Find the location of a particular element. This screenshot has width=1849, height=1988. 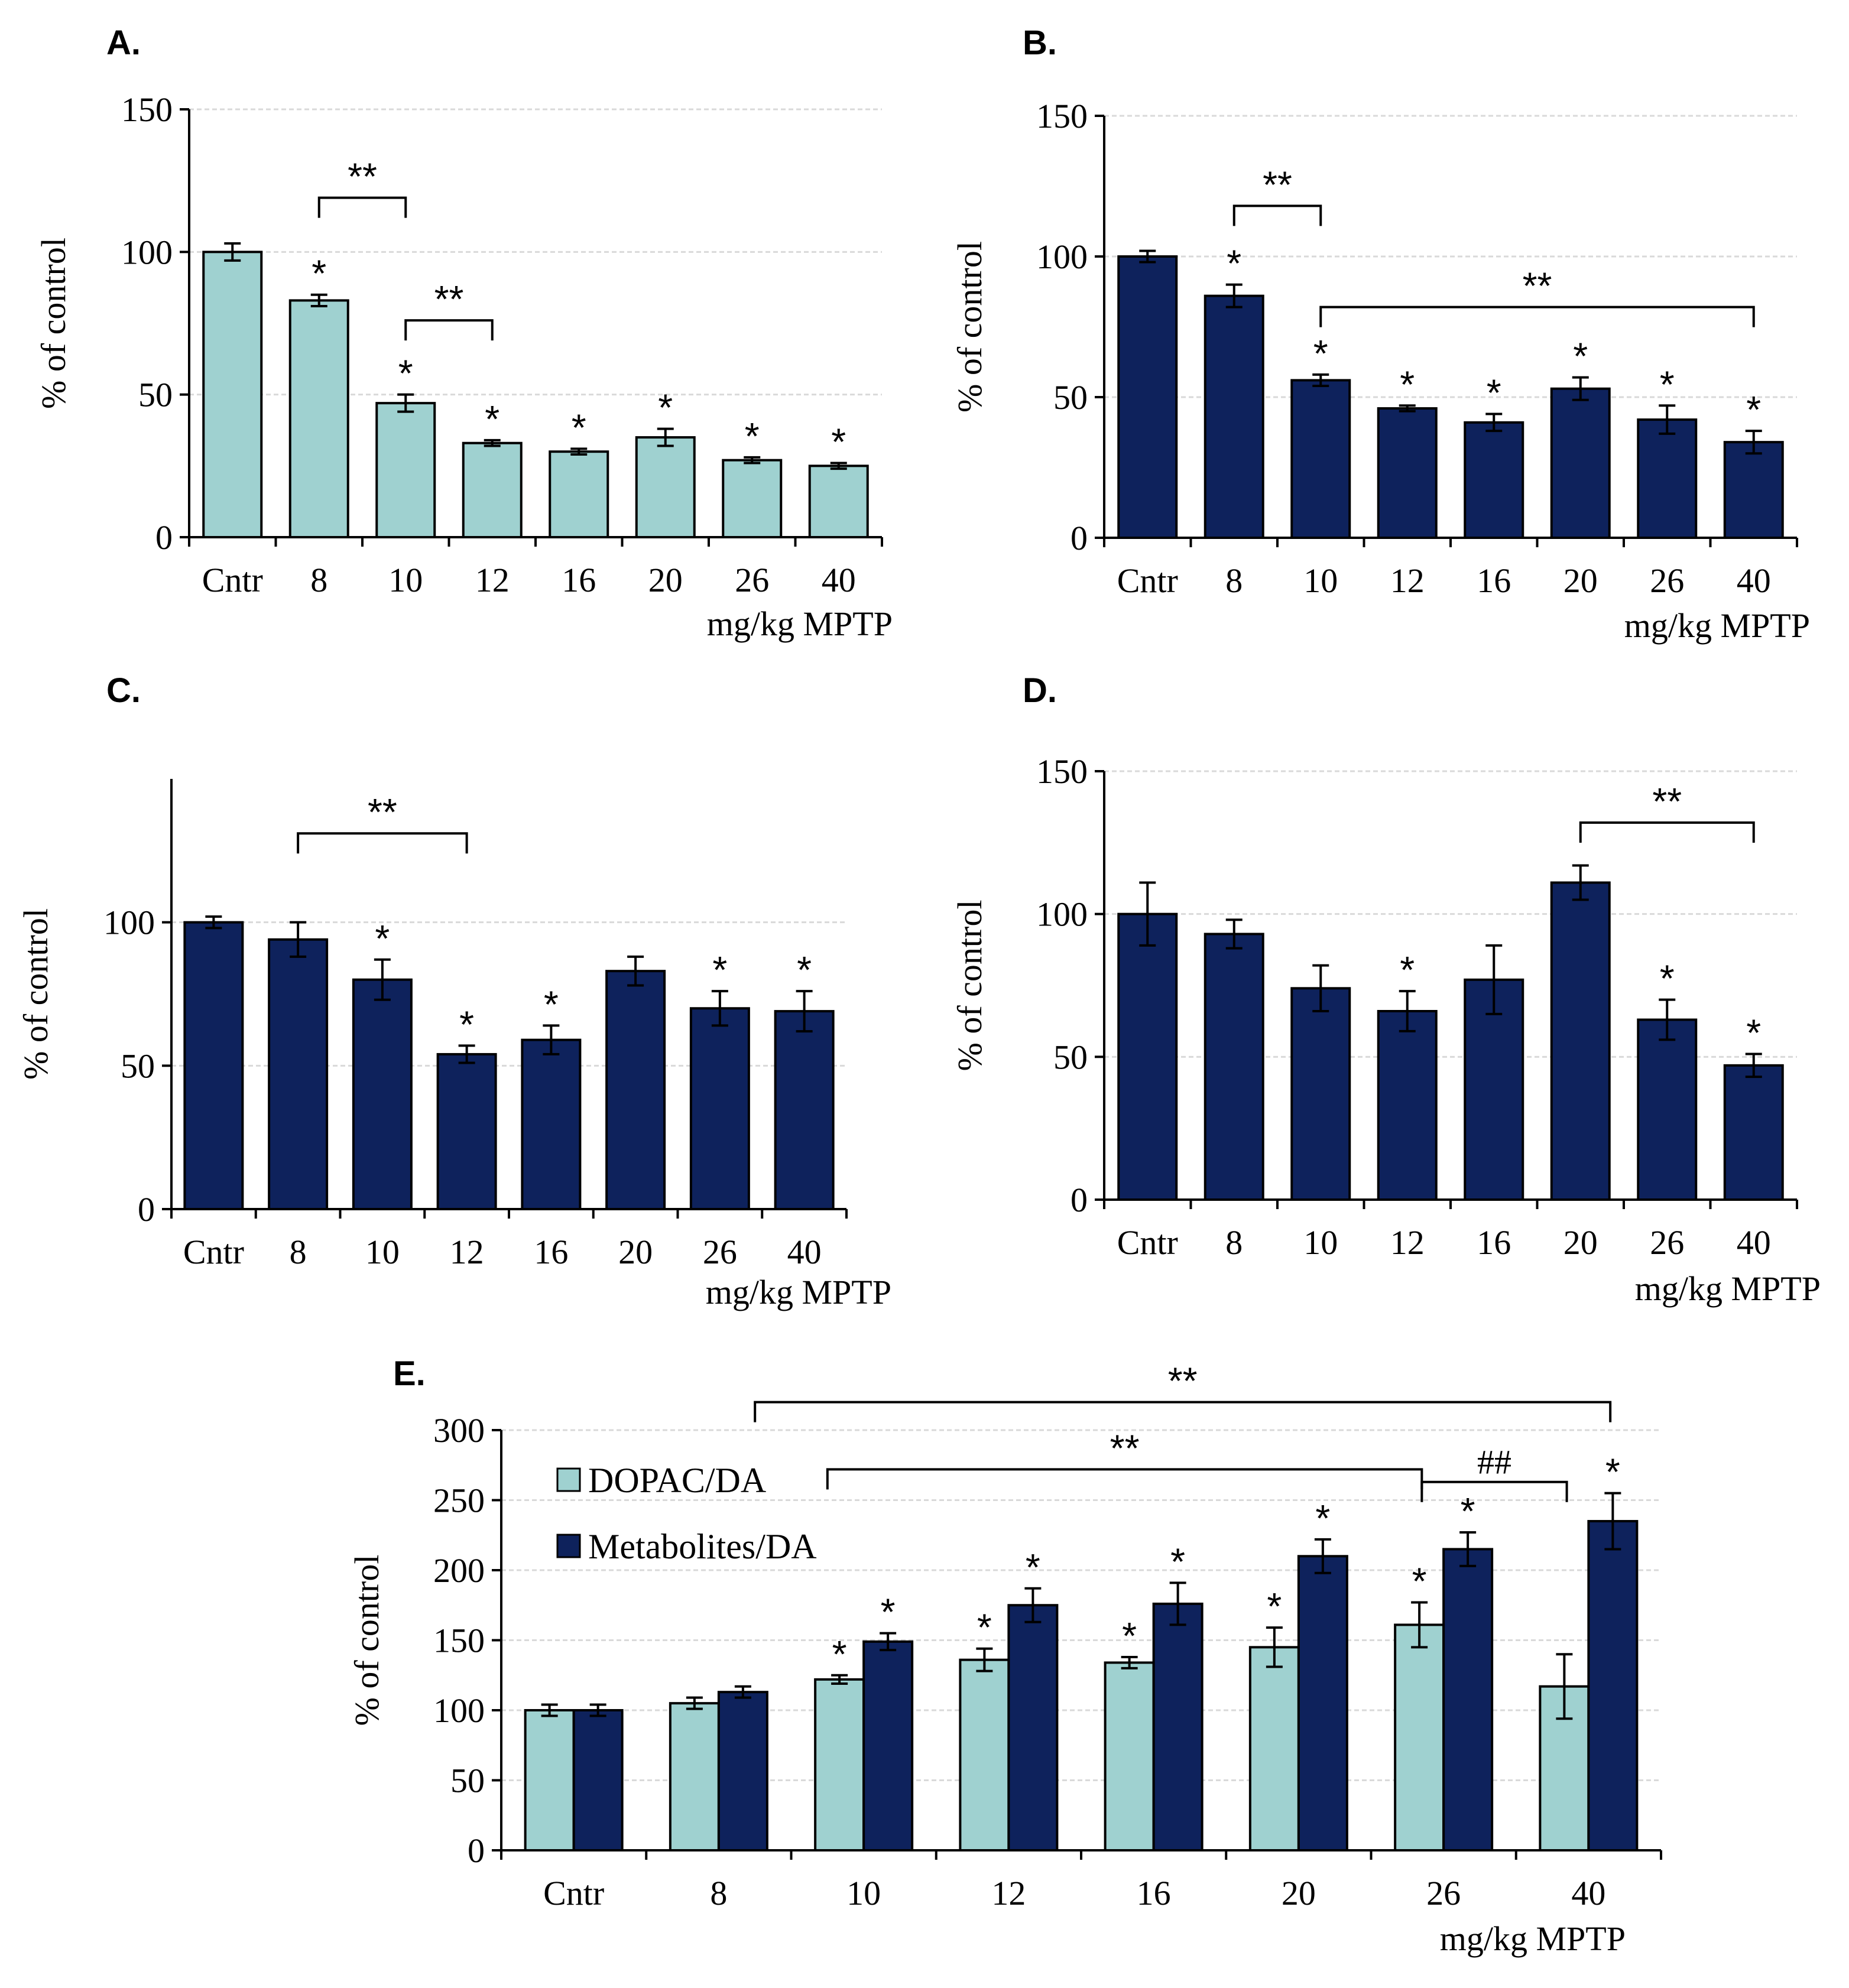

x-tick-label: 26 is located at coordinates (720, 1252).